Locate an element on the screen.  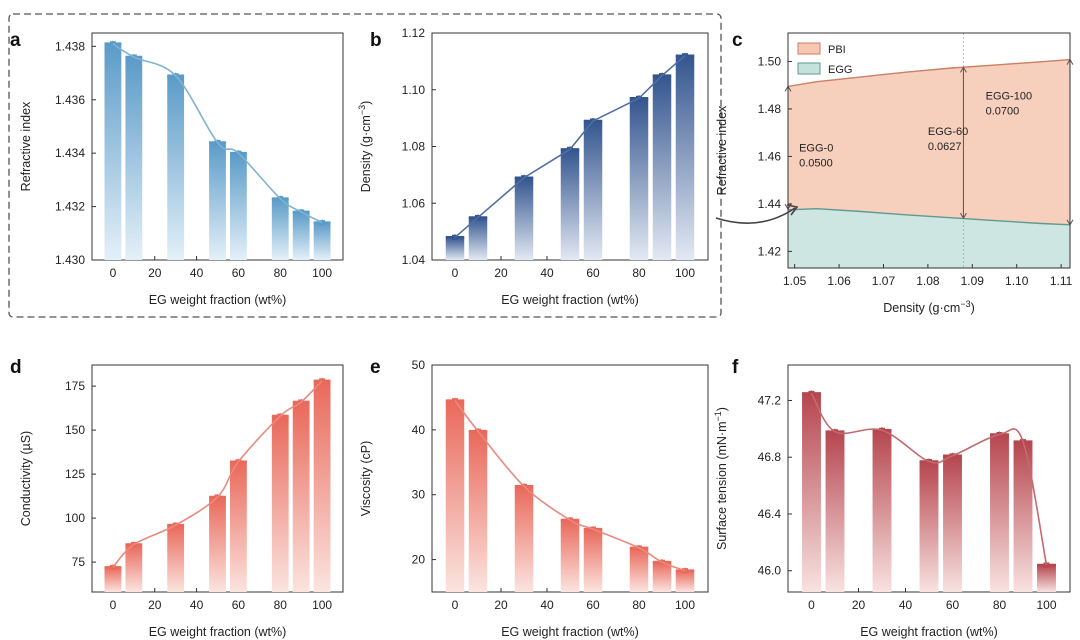
panel-a-ytick-label: 1.434 is located at coordinates (70, 153).